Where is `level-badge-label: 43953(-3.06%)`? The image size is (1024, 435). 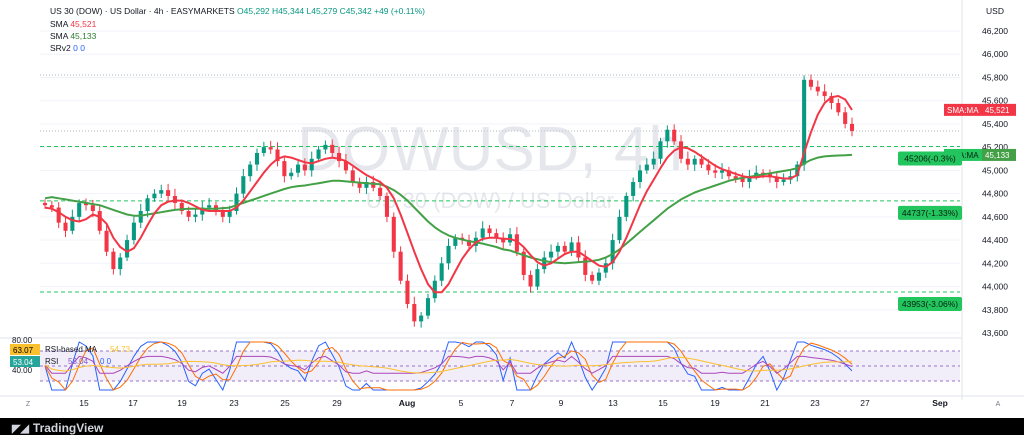
level-badge-label: 43953(-3.06%) is located at coordinates (930, 304).